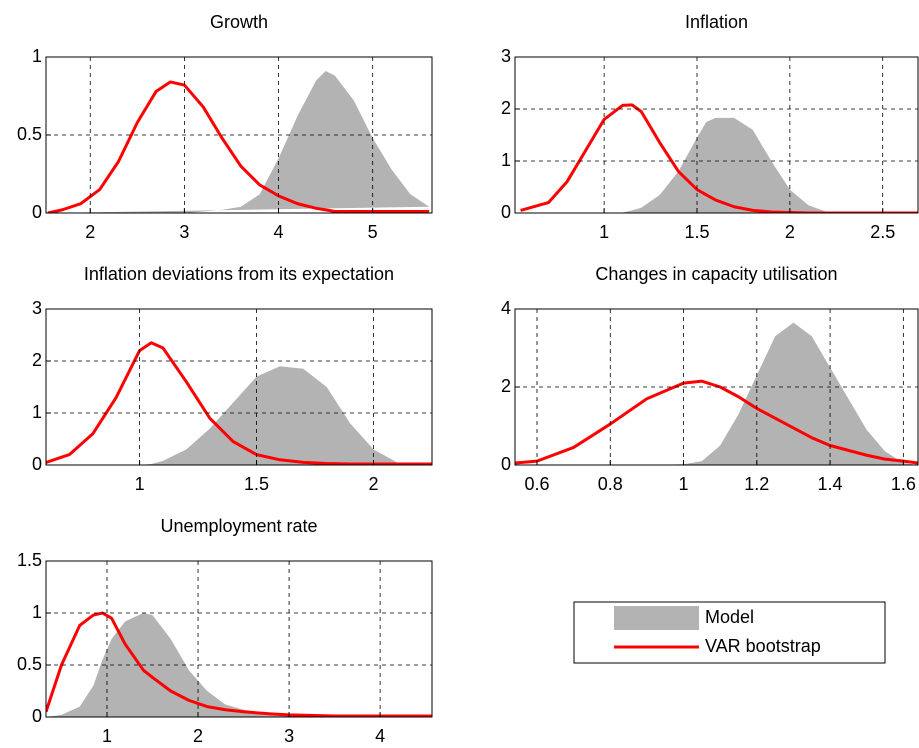 This screenshot has width=919, height=748. Describe the element at coordinates (830, 484) in the screenshot. I see `x-tick-label: 1.4` at that location.